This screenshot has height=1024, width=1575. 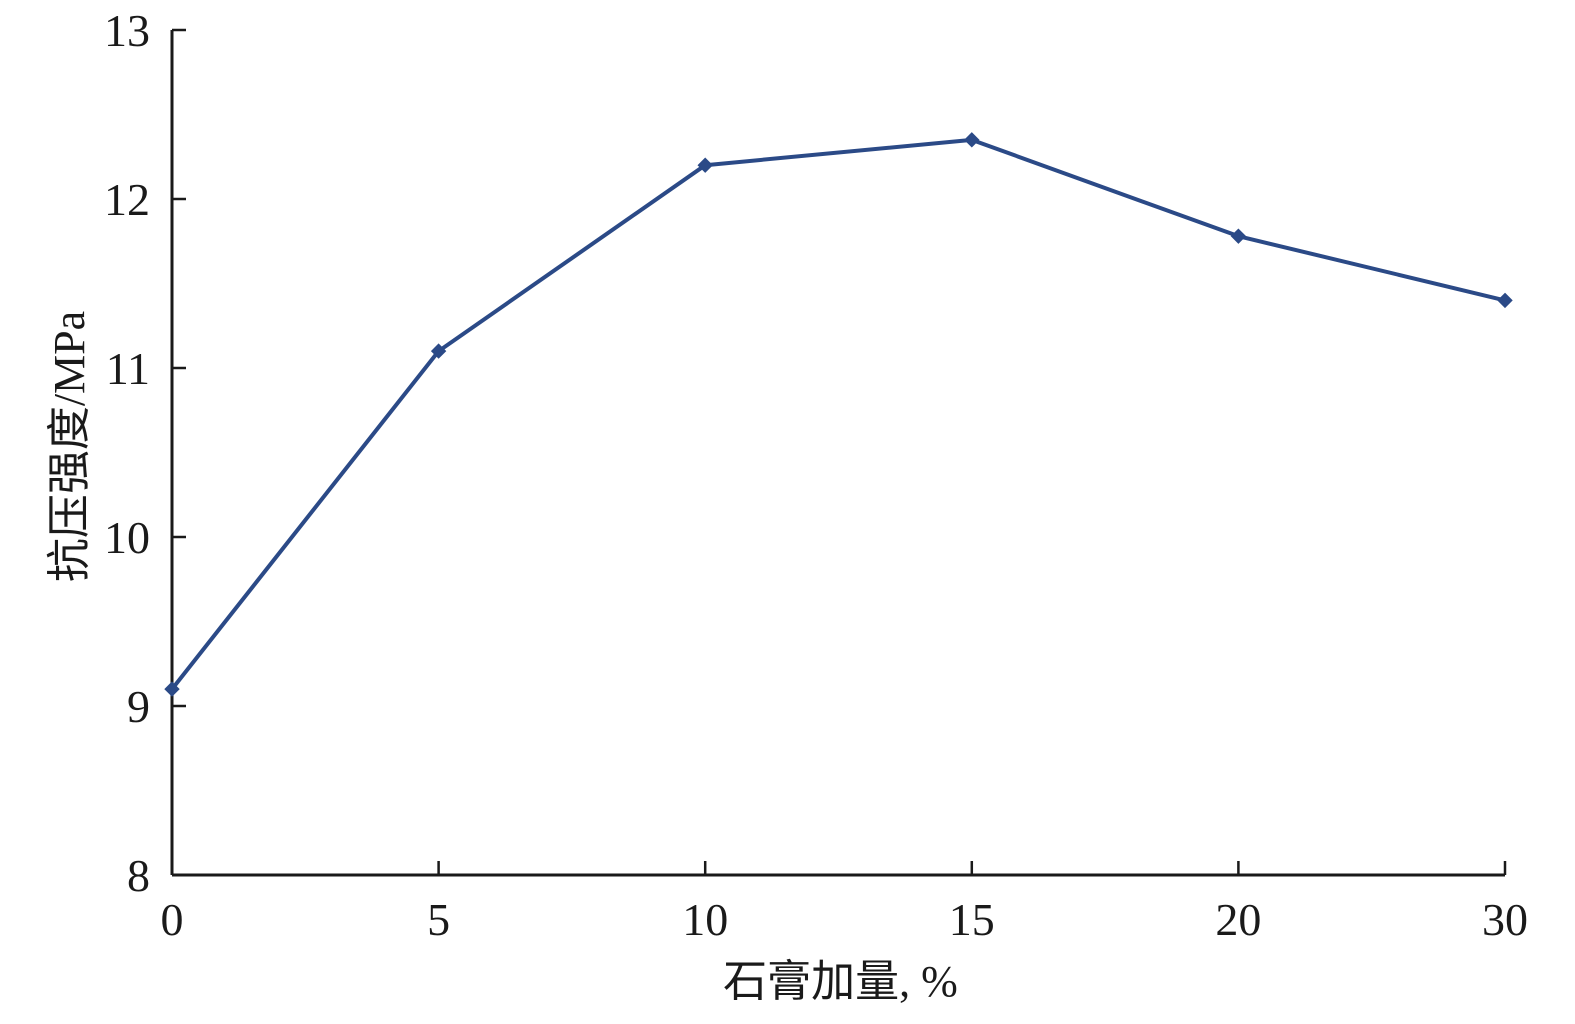 What do you see at coordinates (127, 199) in the screenshot?
I see `y-tick-label: 12` at bounding box center [127, 199].